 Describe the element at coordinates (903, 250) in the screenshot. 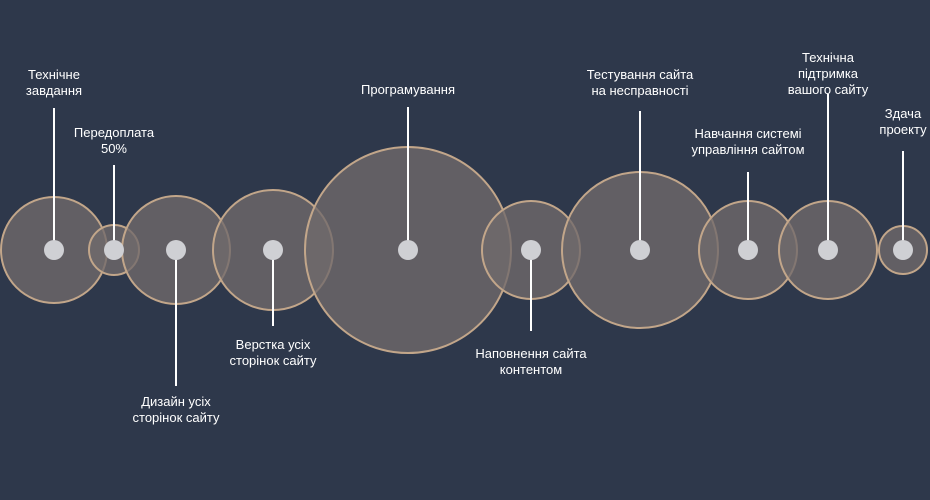

I see `step-dot-handover` at that location.